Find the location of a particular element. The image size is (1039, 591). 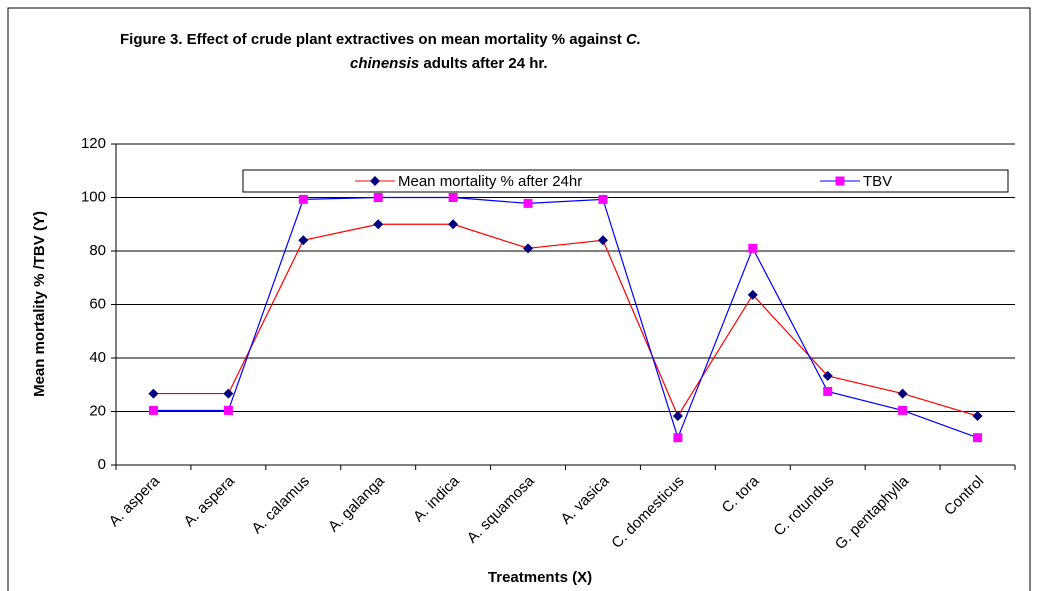

title-part: chinensis is located at coordinates (384, 63).